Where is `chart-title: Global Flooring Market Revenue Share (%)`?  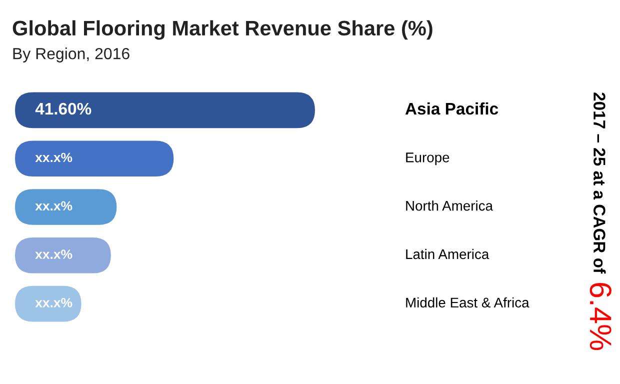
chart-title: Global Flooring Market Revenue Share (%) is located at coordinates (222, 30).